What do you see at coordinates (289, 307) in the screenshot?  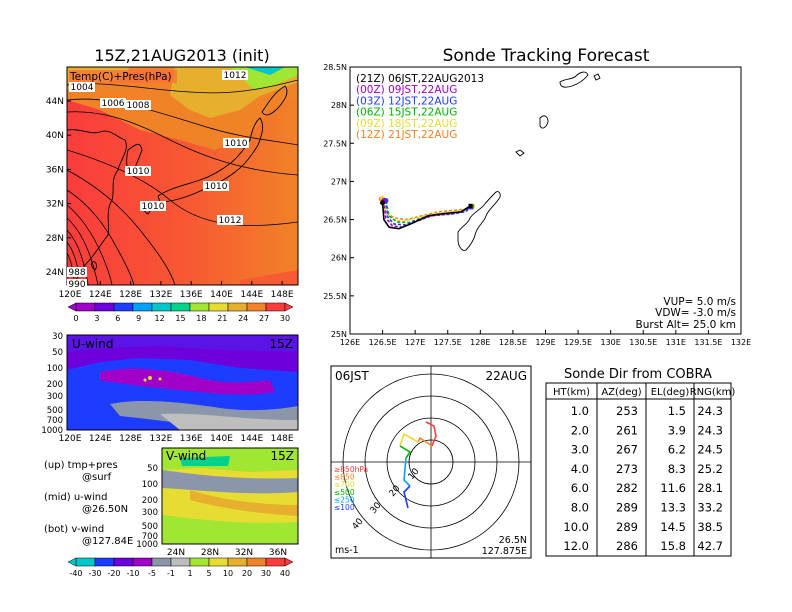 I see `temp-colorbar-arrow-right` at bounding box center [289, 307].